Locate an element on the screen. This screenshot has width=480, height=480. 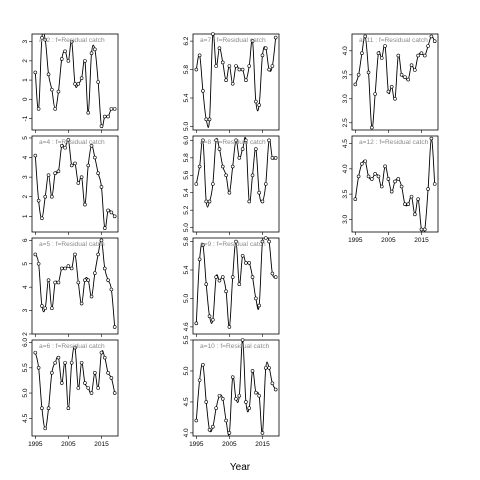
y-tick-label: 5.8 is located at coordinates (186, 241).